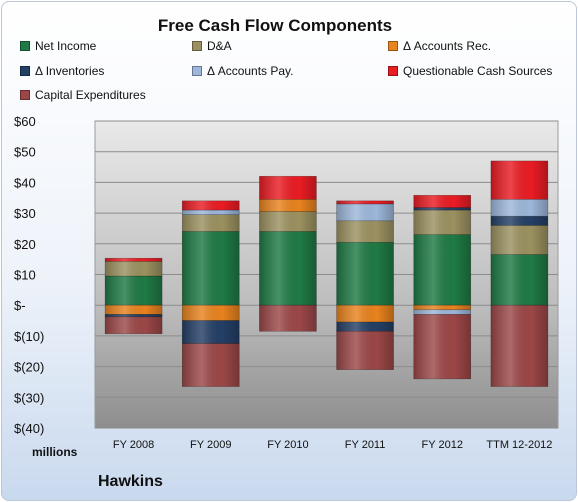  Describe the element at coordinates (133, 445) in the screenshot. I see `x-tick-label: FY 2008` at that location.